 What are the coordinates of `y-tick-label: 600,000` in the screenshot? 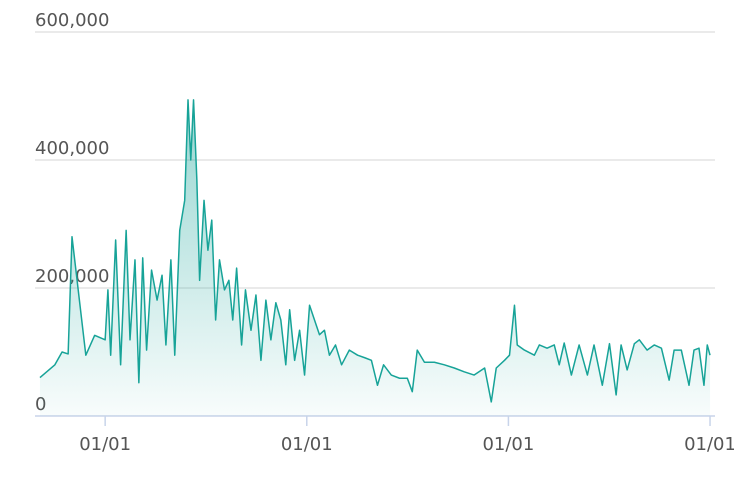 It's located at (72, 20).